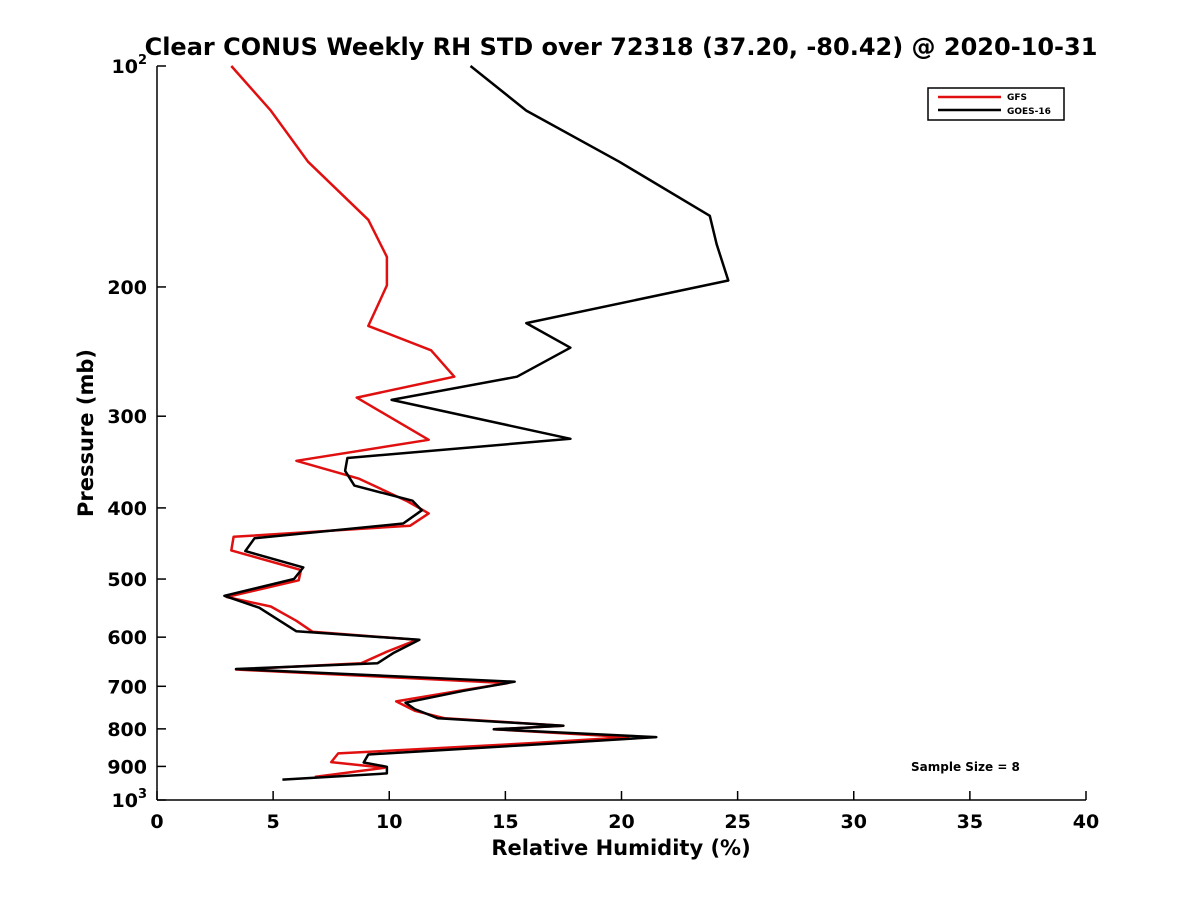 This screenshot has height=900, width=1200. What do you see at coordinates (127, 767) in the screenshot?
I see `y-tick-label: 900` at bounding box center [127, 767].